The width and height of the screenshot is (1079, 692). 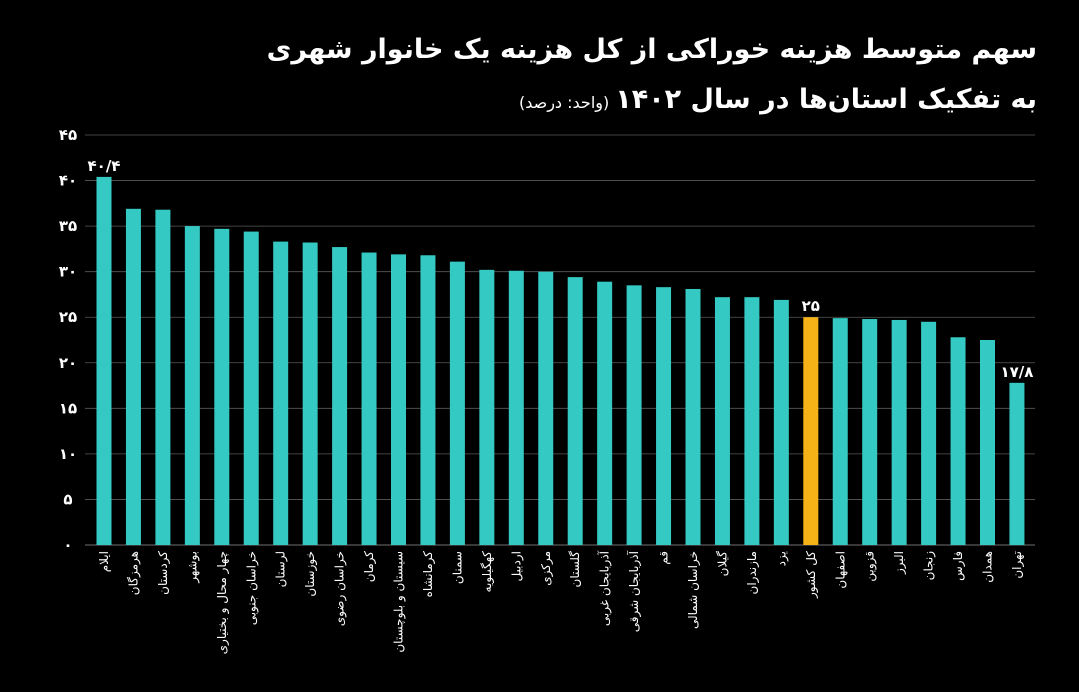 What do you see at coordinates (68, 272) in the screenshot?
I see `y-tick-label-30: ۳۰` at bounding box center [68, 272].